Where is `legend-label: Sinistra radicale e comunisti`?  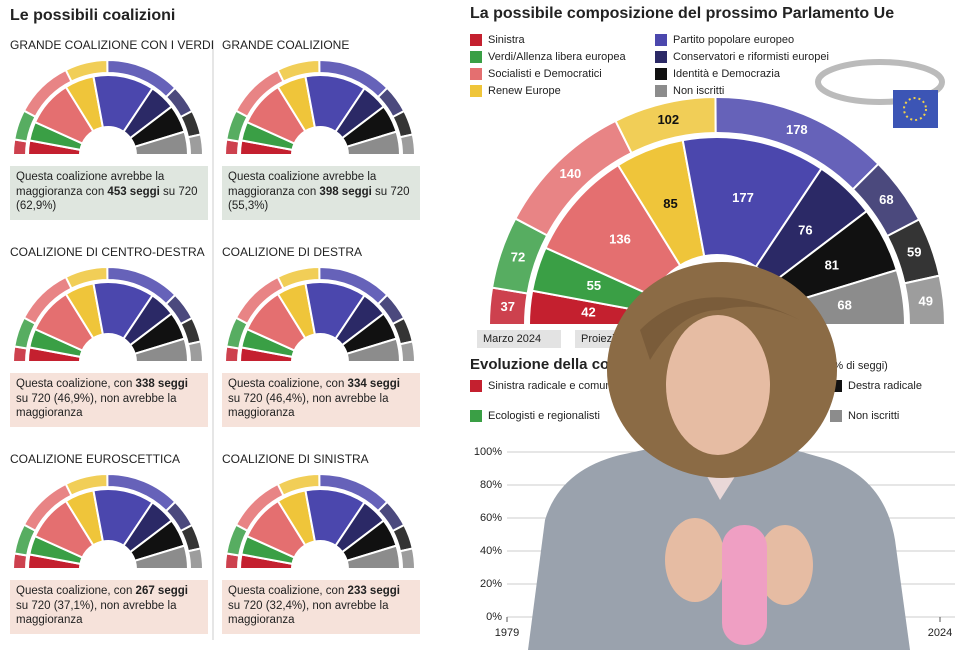 legend-label: Sinistra radicale e comunisti is located at coordinates (556, 386).